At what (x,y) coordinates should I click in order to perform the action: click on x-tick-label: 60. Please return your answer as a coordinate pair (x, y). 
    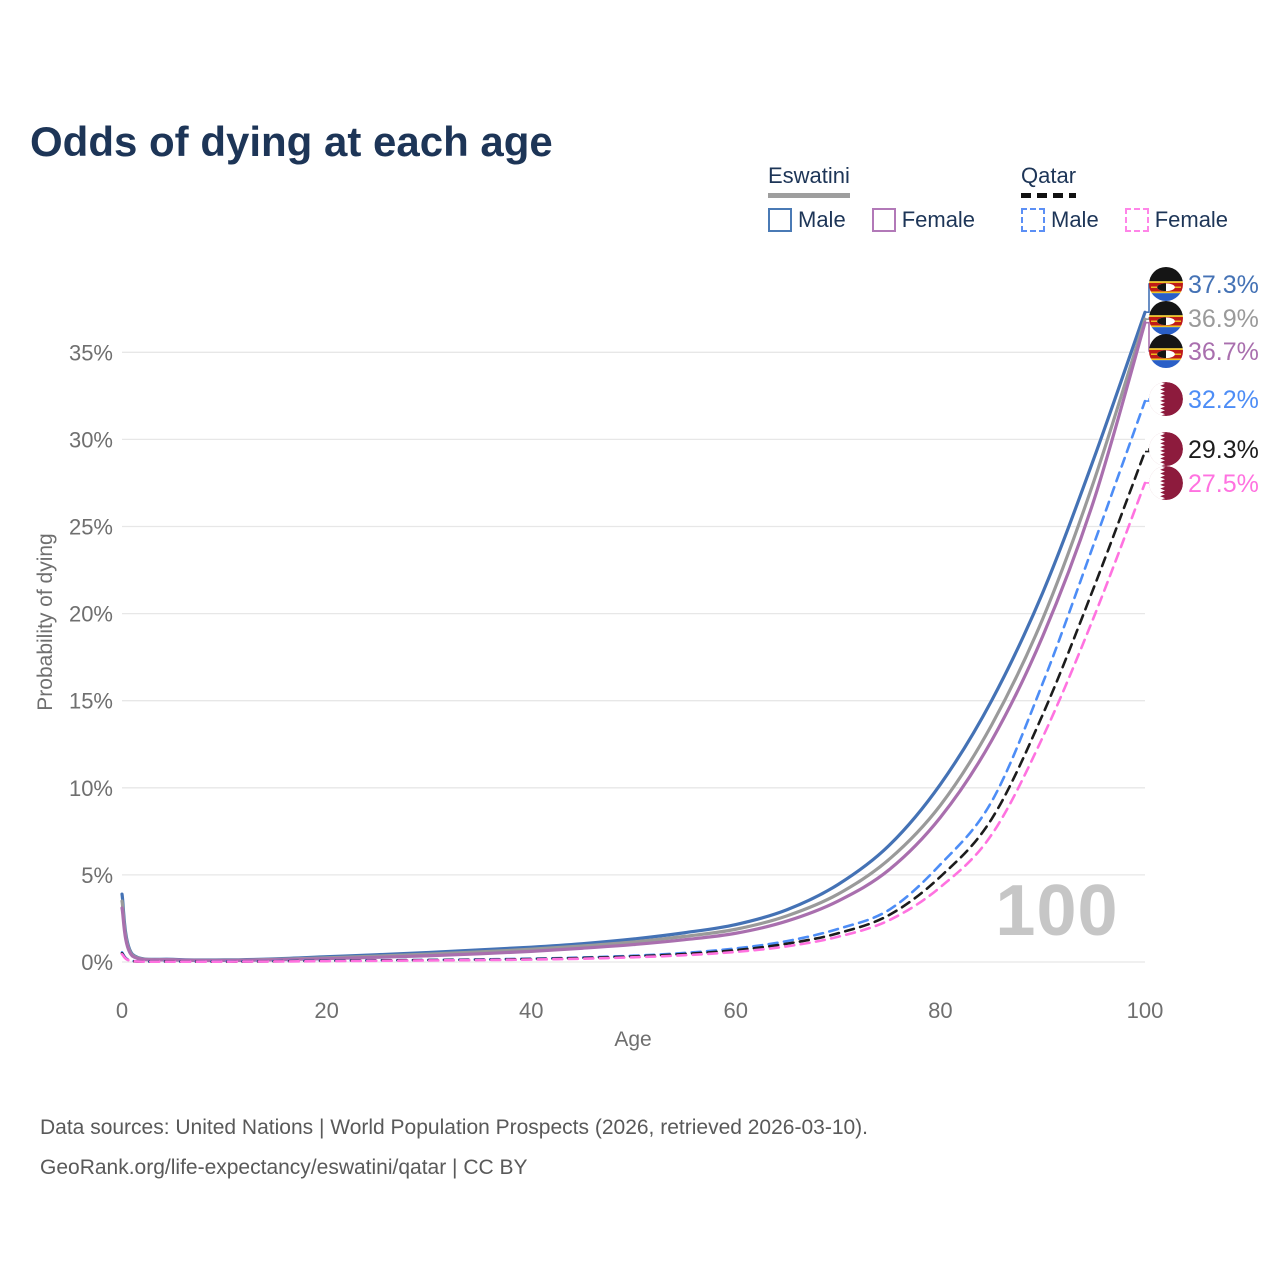
    Looking at the image, I should click on (736, 1010).